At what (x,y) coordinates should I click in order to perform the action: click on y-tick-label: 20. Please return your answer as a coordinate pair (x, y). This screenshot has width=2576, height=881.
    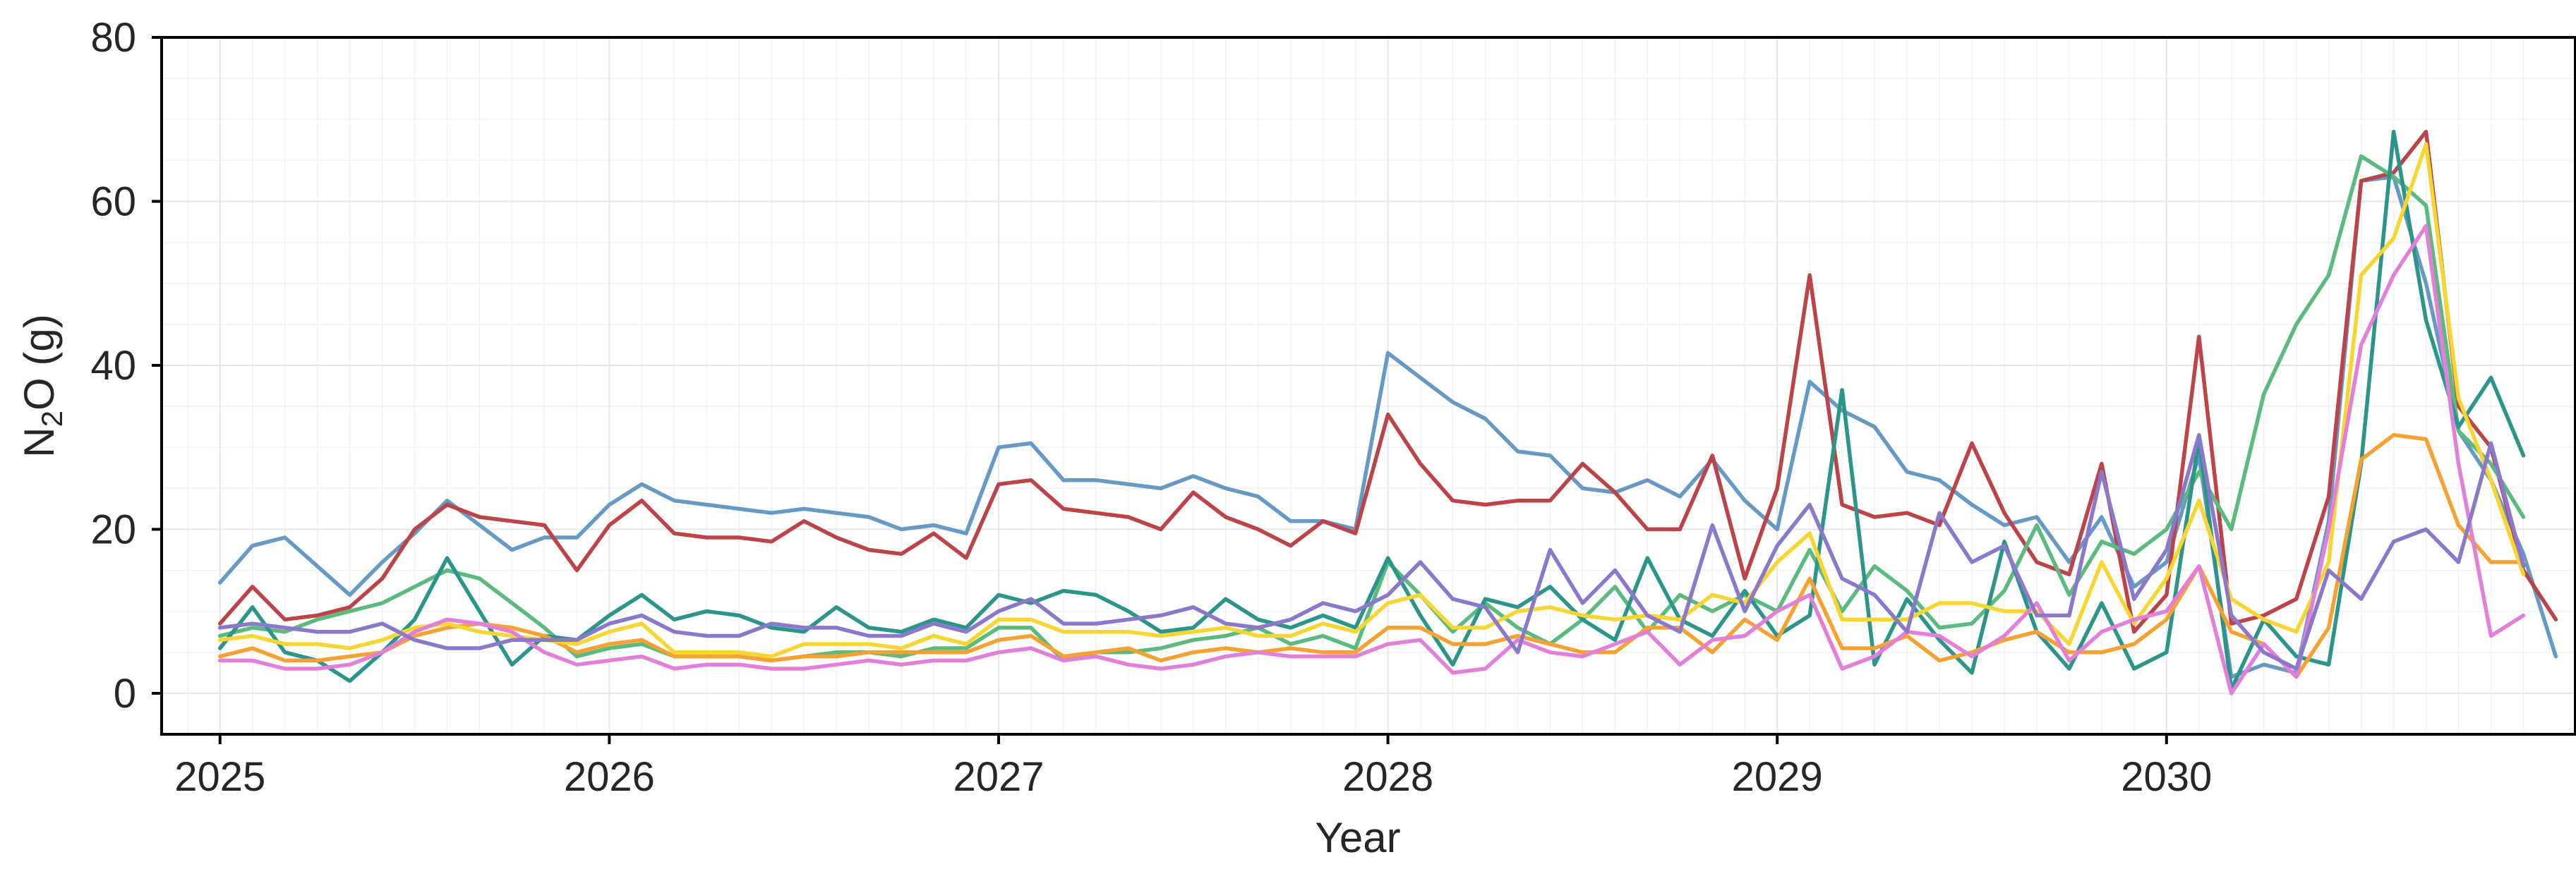
    Looking at the image, I should click on (113, 529).